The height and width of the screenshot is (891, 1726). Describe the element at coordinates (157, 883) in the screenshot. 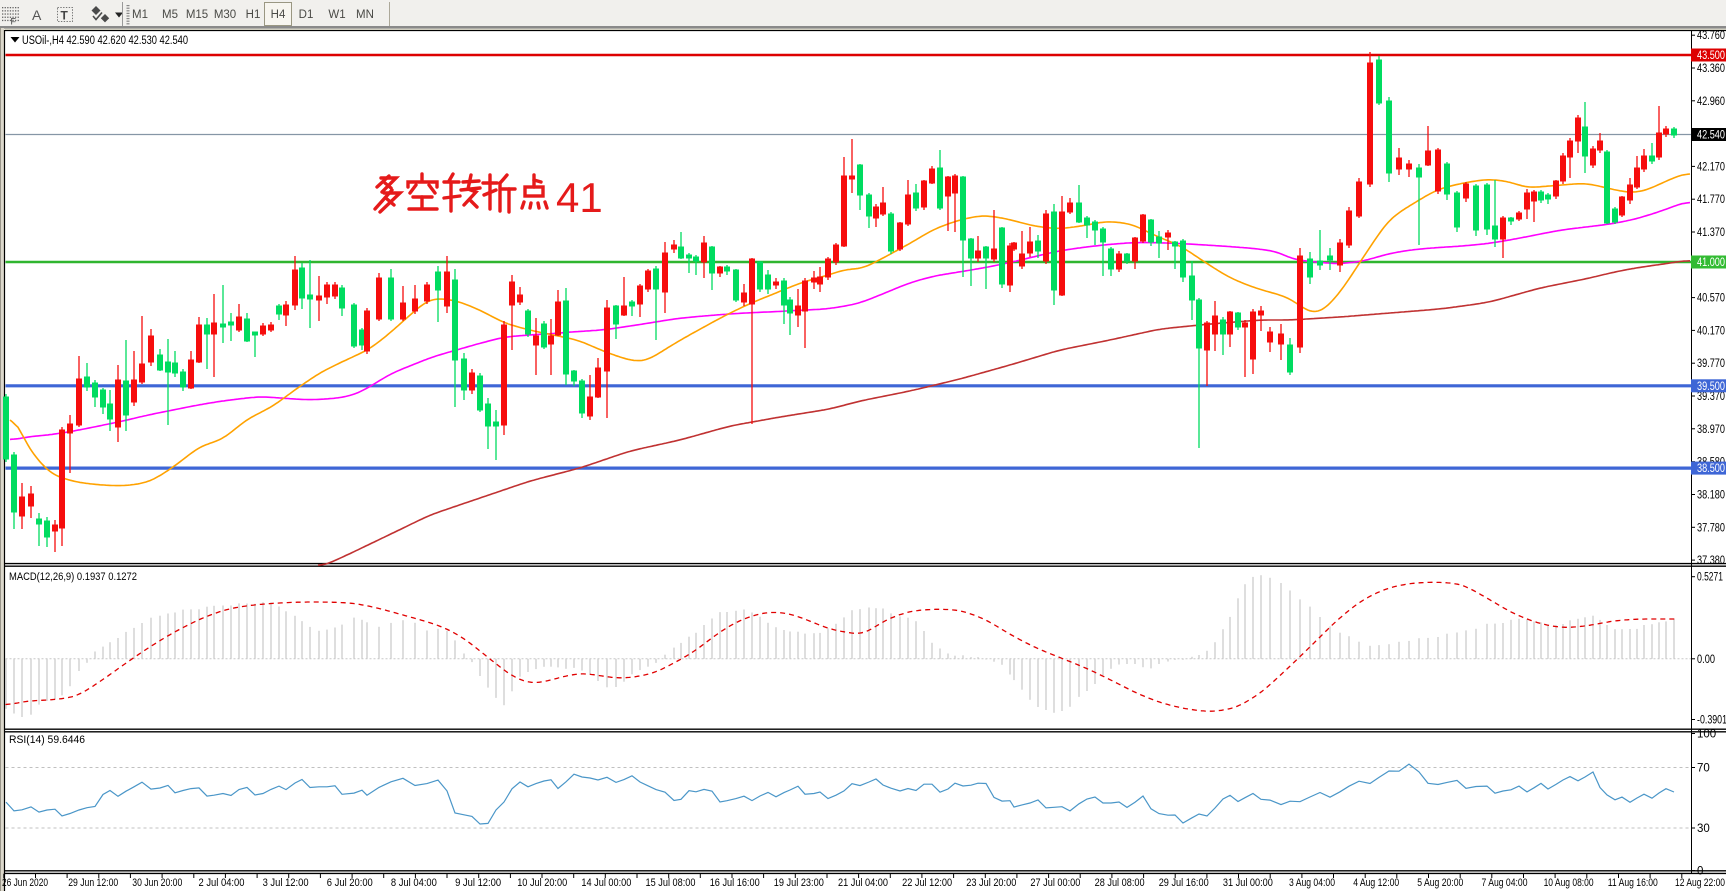

I see `svg-text: 30 Jun 20:00` at that location.